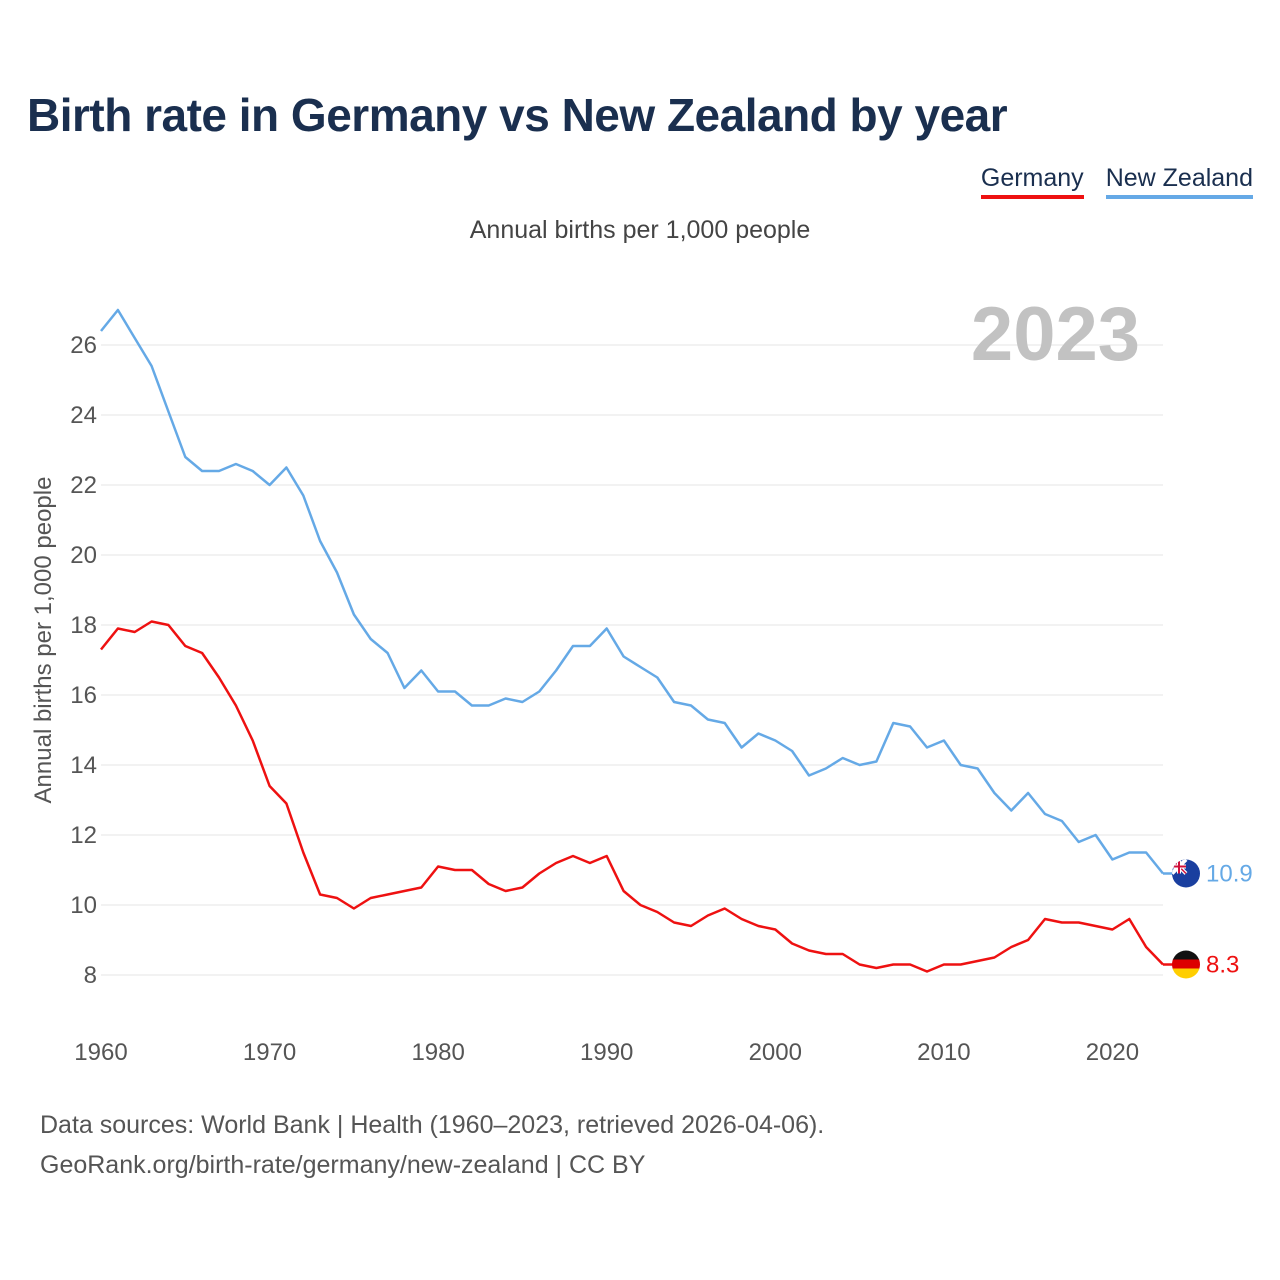 The image size is (1280, 1280). Describe the element at coordinates (640, 230) in the screenshot. I see `chart-subtitle: Annual births per 1,000 people` at that location.